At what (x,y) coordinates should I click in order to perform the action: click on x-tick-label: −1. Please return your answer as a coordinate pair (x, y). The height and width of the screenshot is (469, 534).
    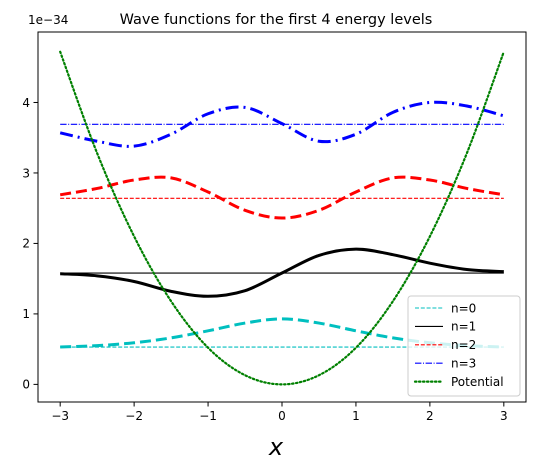
    Looking at the image, I should click on (208, 416).